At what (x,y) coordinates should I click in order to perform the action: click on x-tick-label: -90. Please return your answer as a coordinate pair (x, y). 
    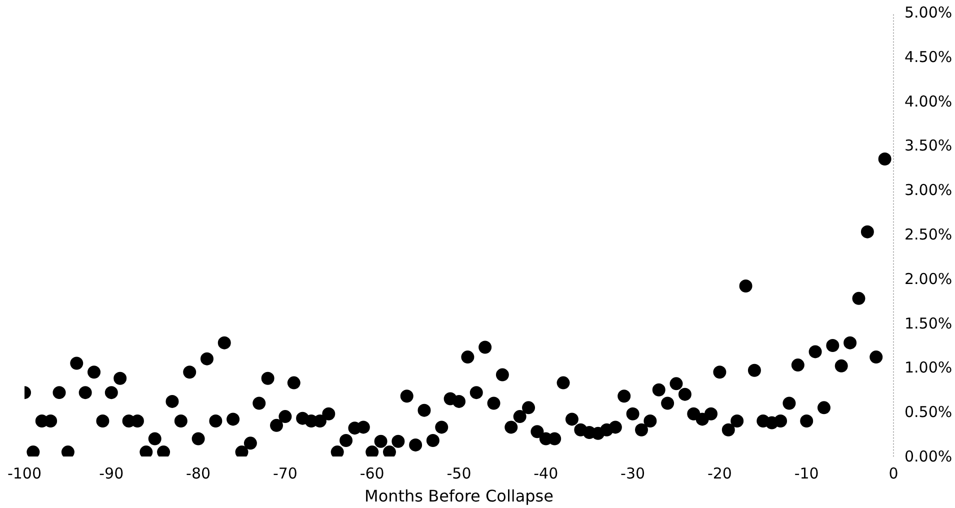
    Looking at the image, I should click on (111, 473).